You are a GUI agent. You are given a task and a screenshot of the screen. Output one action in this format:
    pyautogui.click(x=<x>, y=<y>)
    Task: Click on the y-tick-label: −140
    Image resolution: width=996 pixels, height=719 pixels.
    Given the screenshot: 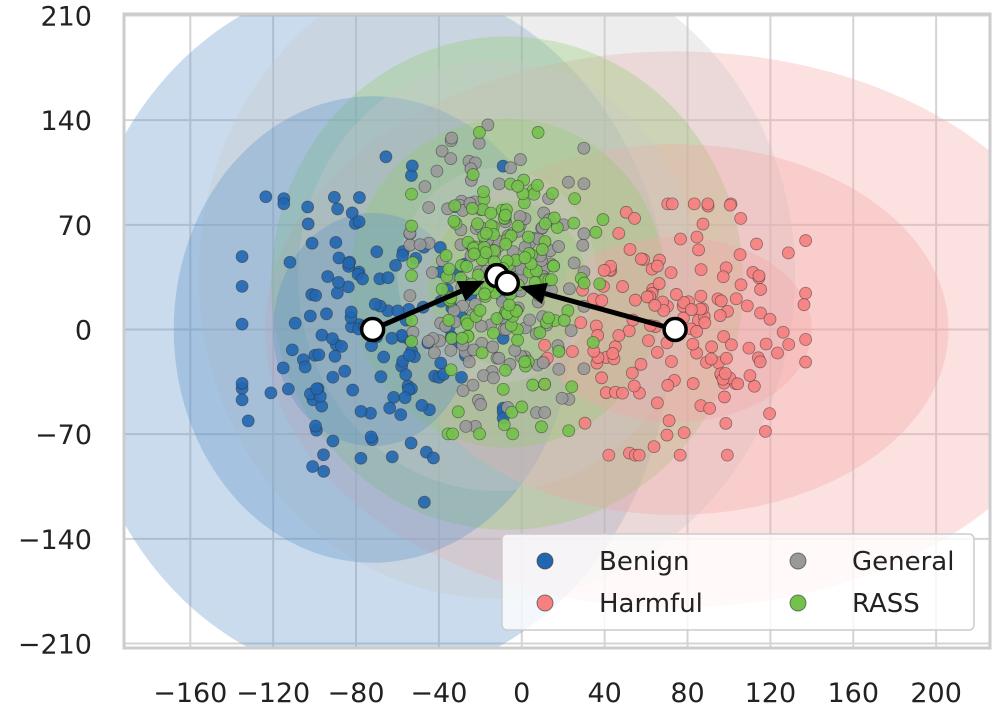 What is the action you would take?
    pyautogui.click(x=55, y=540)
    